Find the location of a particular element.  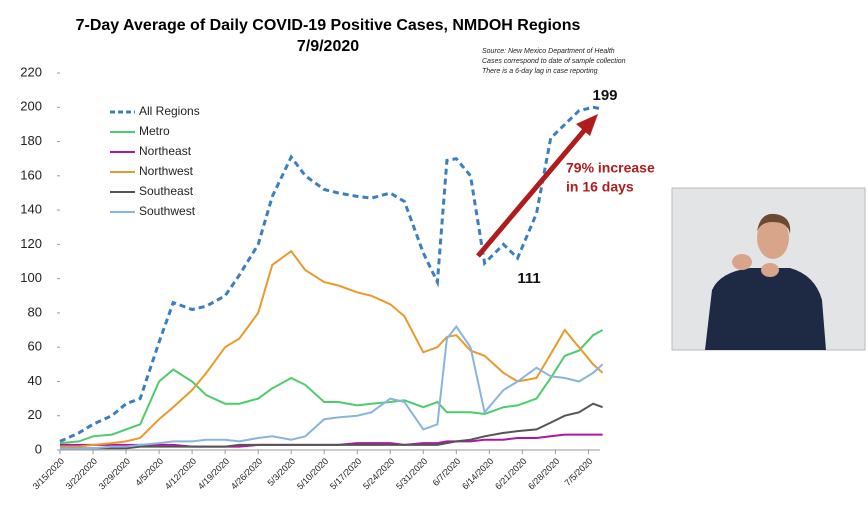

x-tick-label: 6/7/2020 is located at coordinates (447, 472).